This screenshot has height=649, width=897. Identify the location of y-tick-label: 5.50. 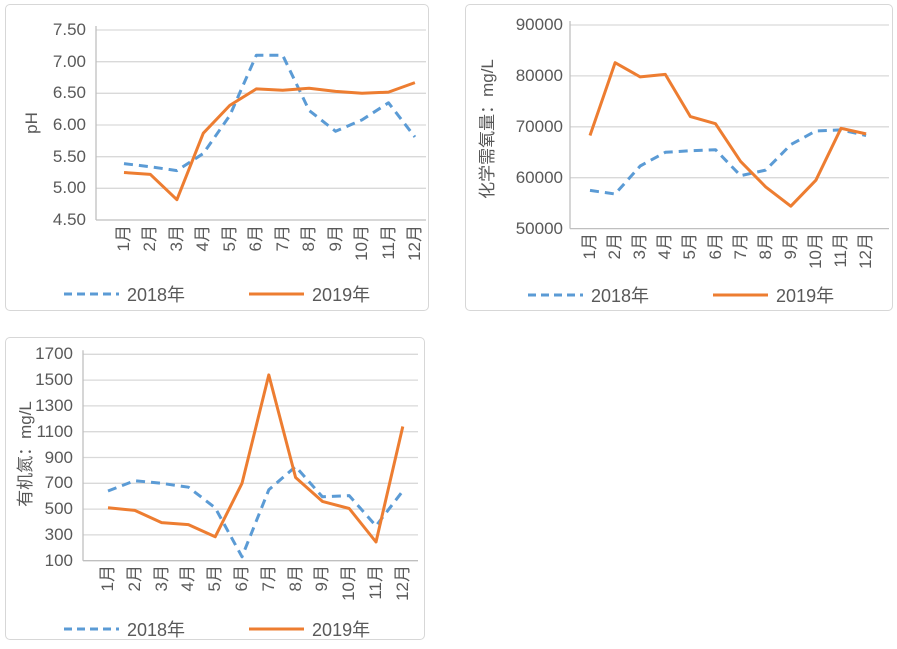
(69, 156).